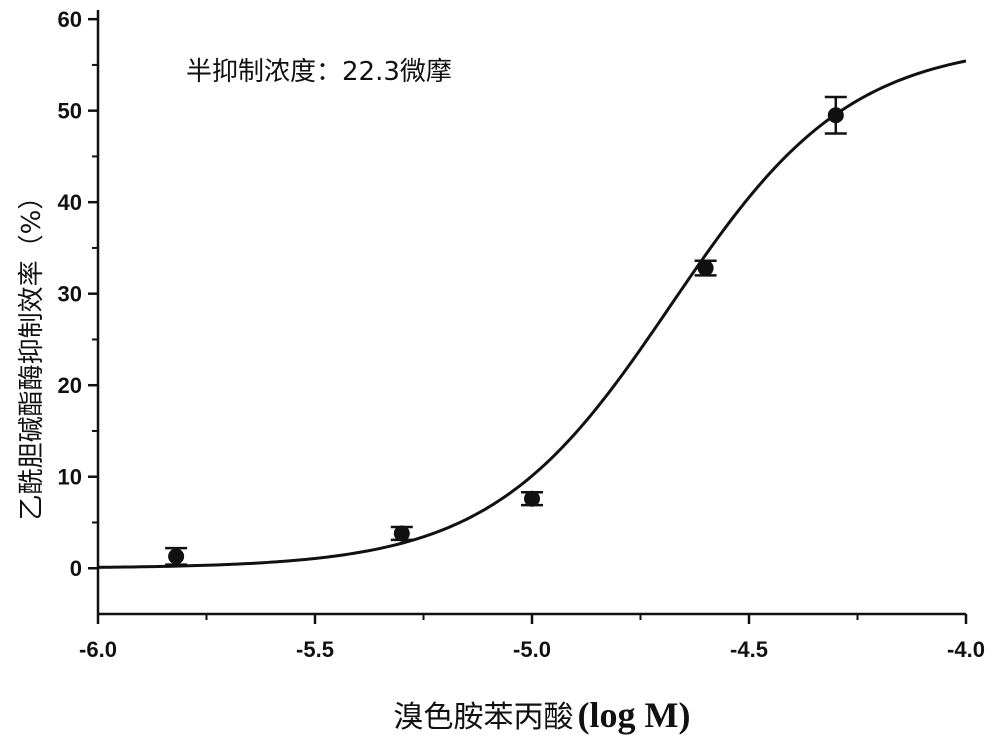 This screenshot has width=1000, height=746. Describe the element at coordinates (966, 649) in the screenshot. I see `x-tick-label: -4.0` at that location.